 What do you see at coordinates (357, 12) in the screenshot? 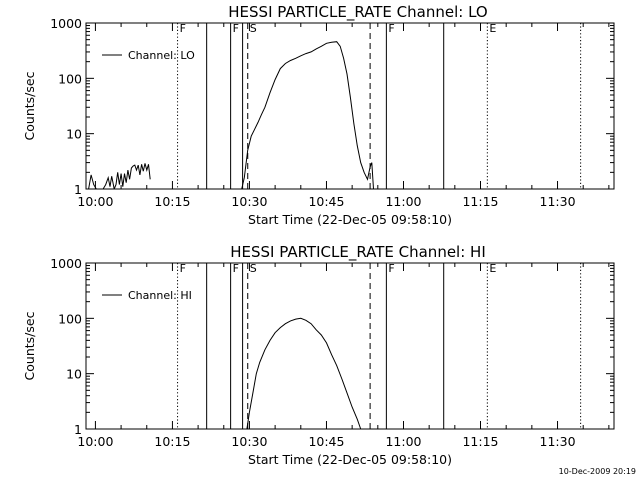
I see `chart-title: HESSI PARTICLE_RATE Channel: LO` at bounding box center [357, 12].